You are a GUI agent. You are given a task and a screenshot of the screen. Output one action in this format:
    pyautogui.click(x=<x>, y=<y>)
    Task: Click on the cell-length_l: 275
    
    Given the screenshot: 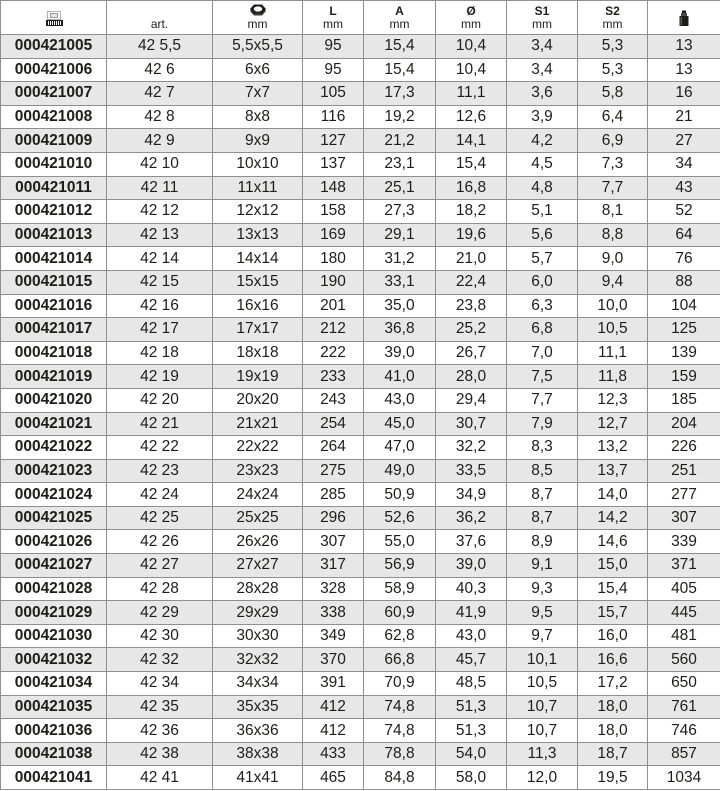 What is the action you would take?
    pyautogui.click(x=333, y=471)
    